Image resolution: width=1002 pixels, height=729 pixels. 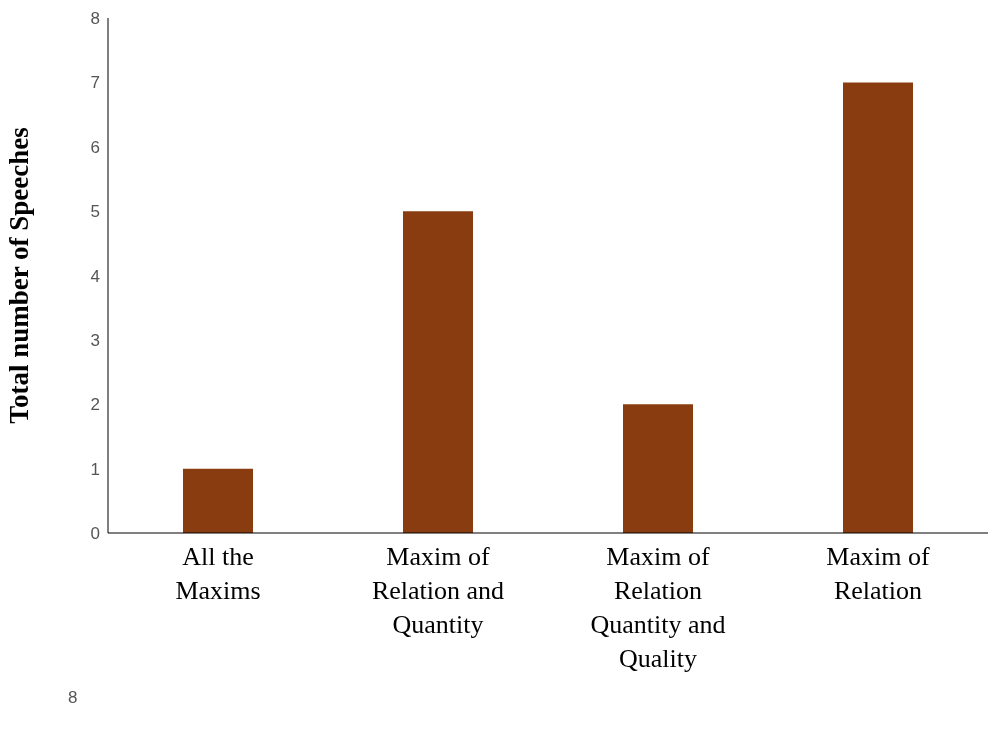 I want to click on y-tick-label: 7, so click(x=95, y=83).